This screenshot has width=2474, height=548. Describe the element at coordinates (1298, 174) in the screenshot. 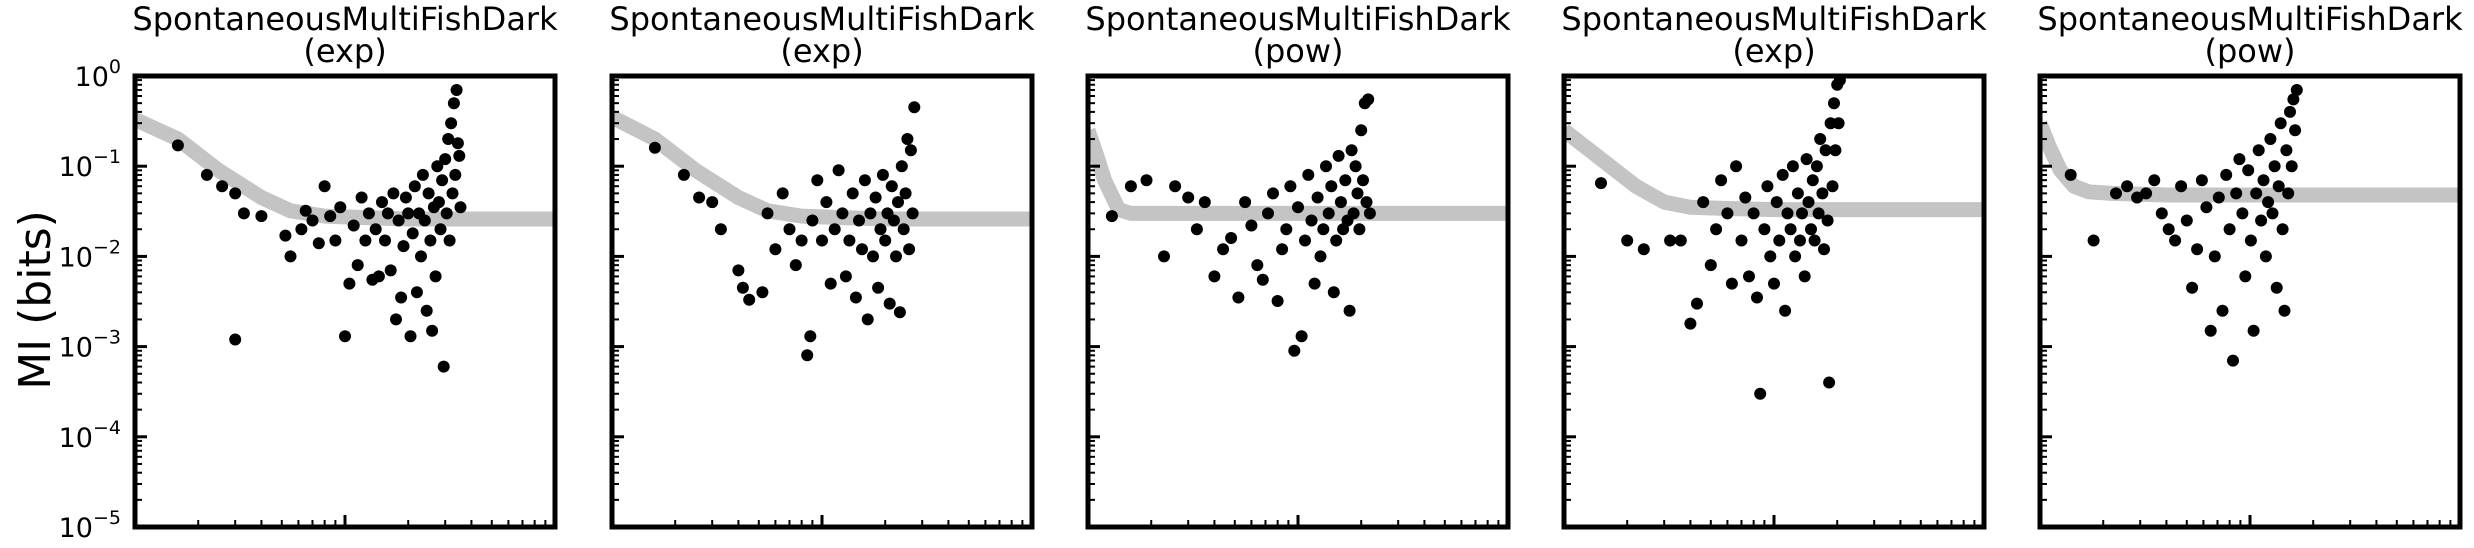

I see `fit-band` at that location.